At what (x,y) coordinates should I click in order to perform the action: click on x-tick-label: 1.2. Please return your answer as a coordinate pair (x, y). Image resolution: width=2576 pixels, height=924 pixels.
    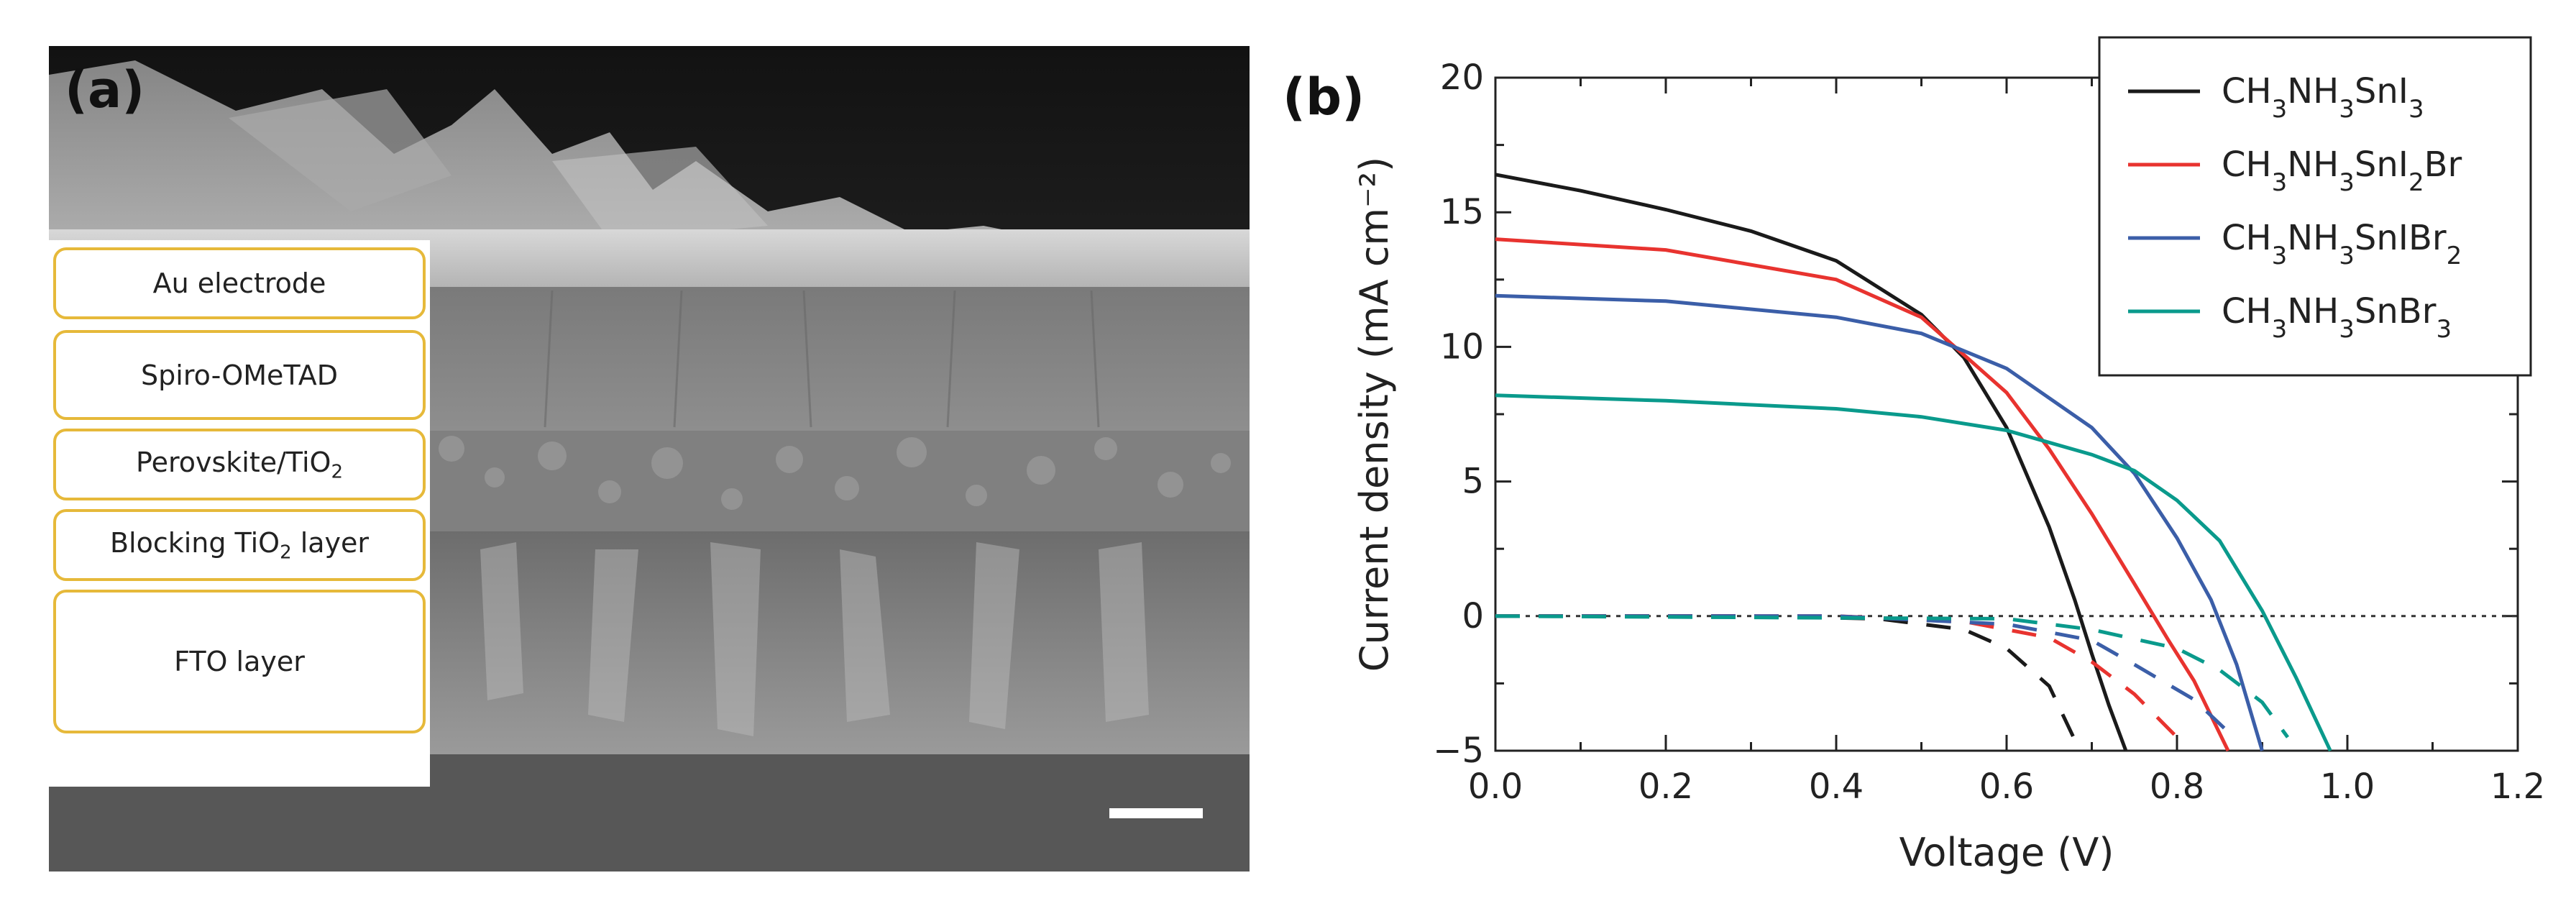
    Looking at the image, I should click on (2517, 787).